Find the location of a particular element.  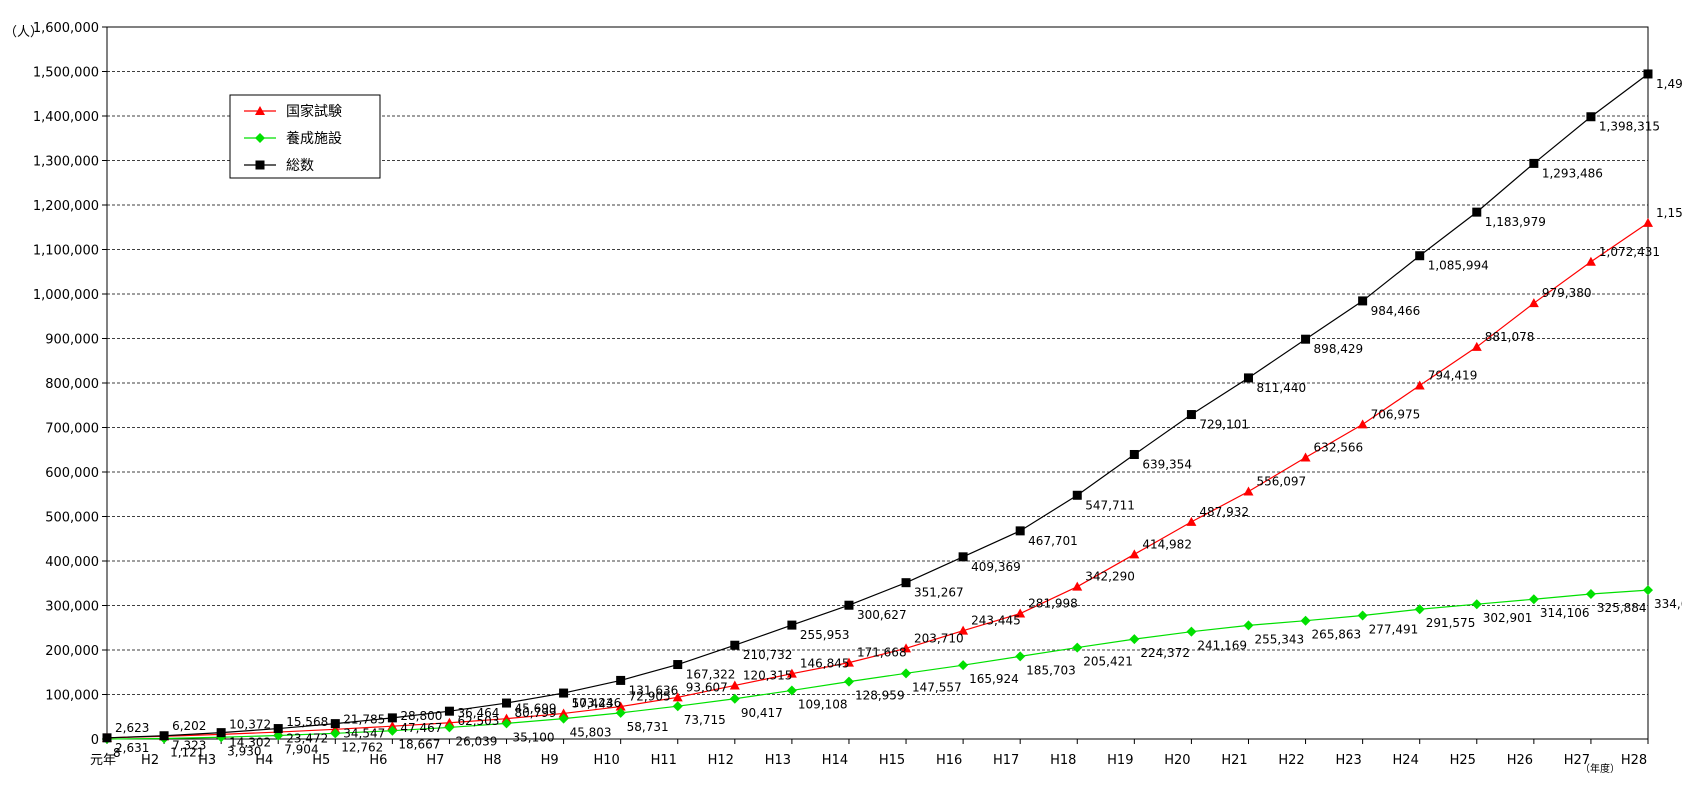

data-label: 12,762 is located at coordinates (362, 747).